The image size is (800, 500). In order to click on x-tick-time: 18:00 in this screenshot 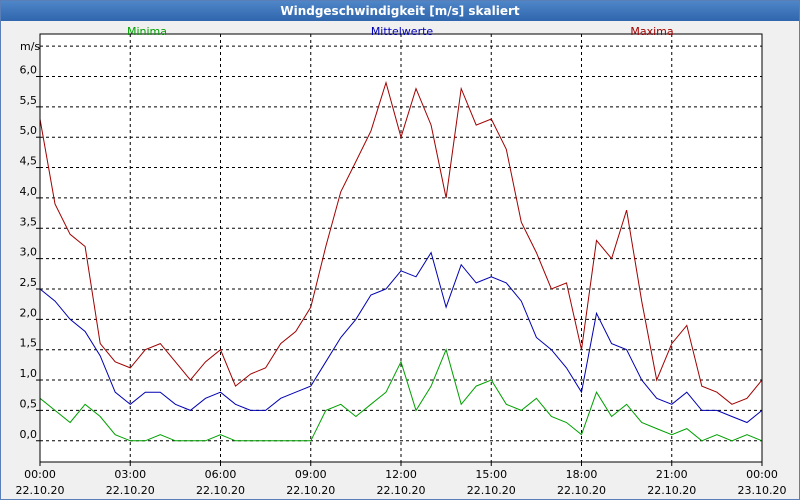, I will do `click(582, 474)`.